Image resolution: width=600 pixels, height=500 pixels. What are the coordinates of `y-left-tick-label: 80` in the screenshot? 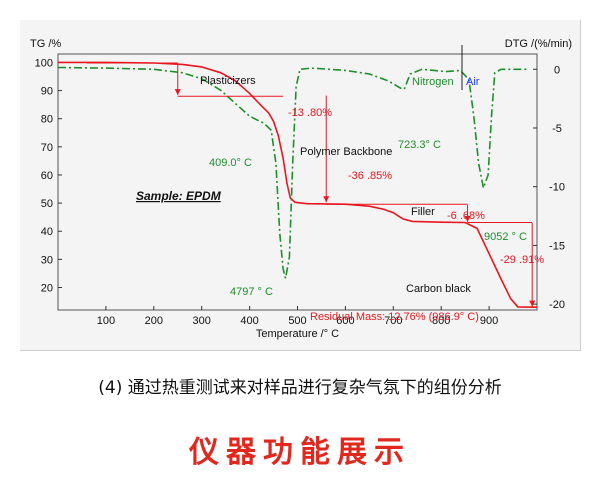 It's located at (47, 120).